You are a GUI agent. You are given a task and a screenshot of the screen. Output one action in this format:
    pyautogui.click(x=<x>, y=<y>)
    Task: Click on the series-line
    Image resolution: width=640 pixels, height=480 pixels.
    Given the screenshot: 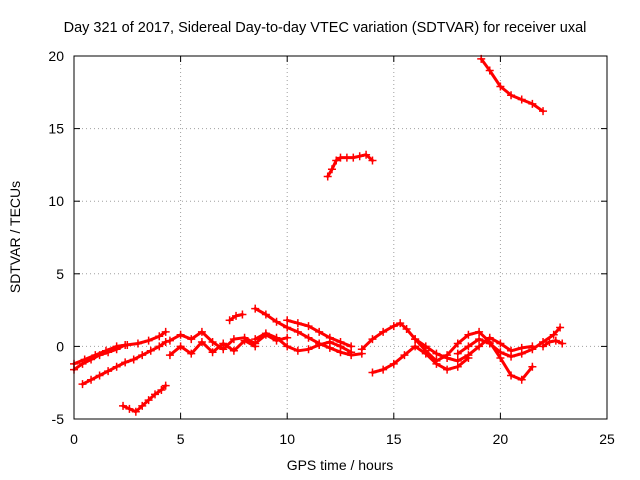 What is the action you would take?
    pyautogui.click(x=447, y=342)
    